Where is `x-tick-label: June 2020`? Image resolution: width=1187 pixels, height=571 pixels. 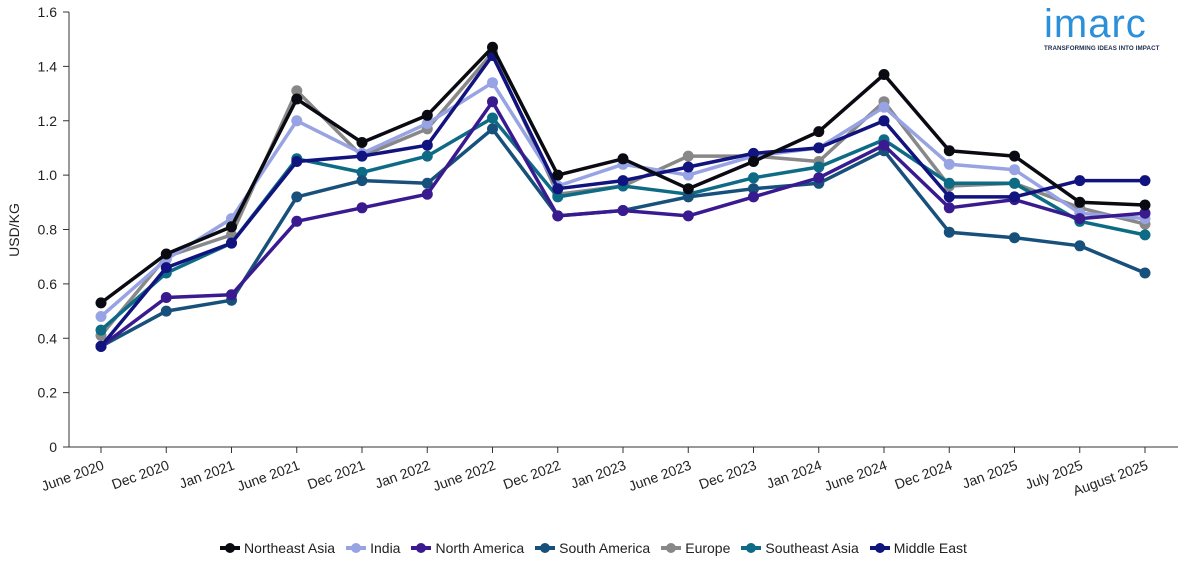
x-tick-label: June 2020 is located at coordinates (72, 475).